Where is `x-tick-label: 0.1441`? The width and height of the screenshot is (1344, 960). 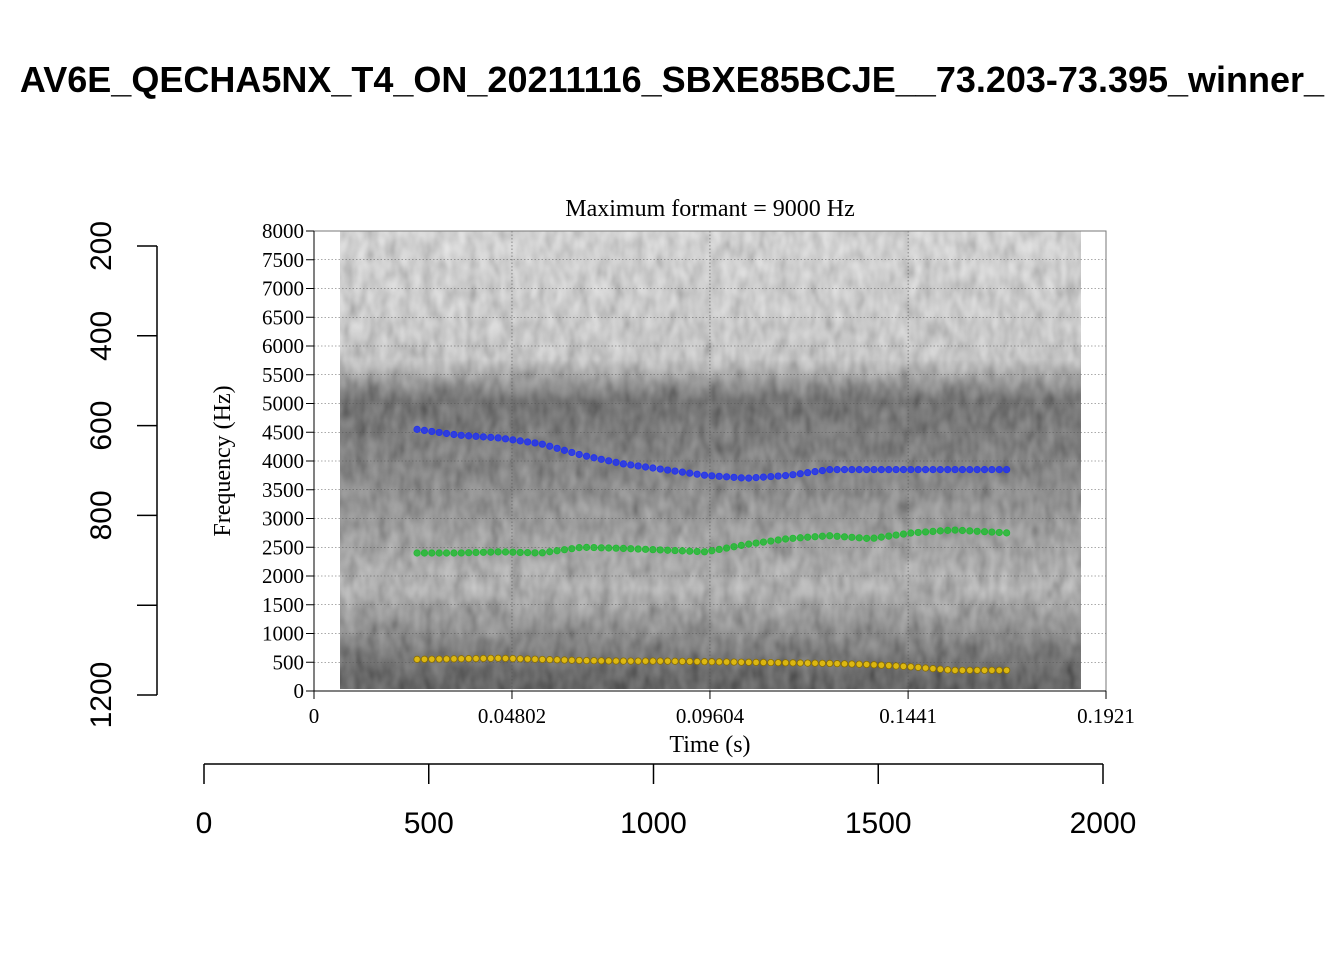
x-tick-label: 0.1441 is located at coordinates (908, 716).